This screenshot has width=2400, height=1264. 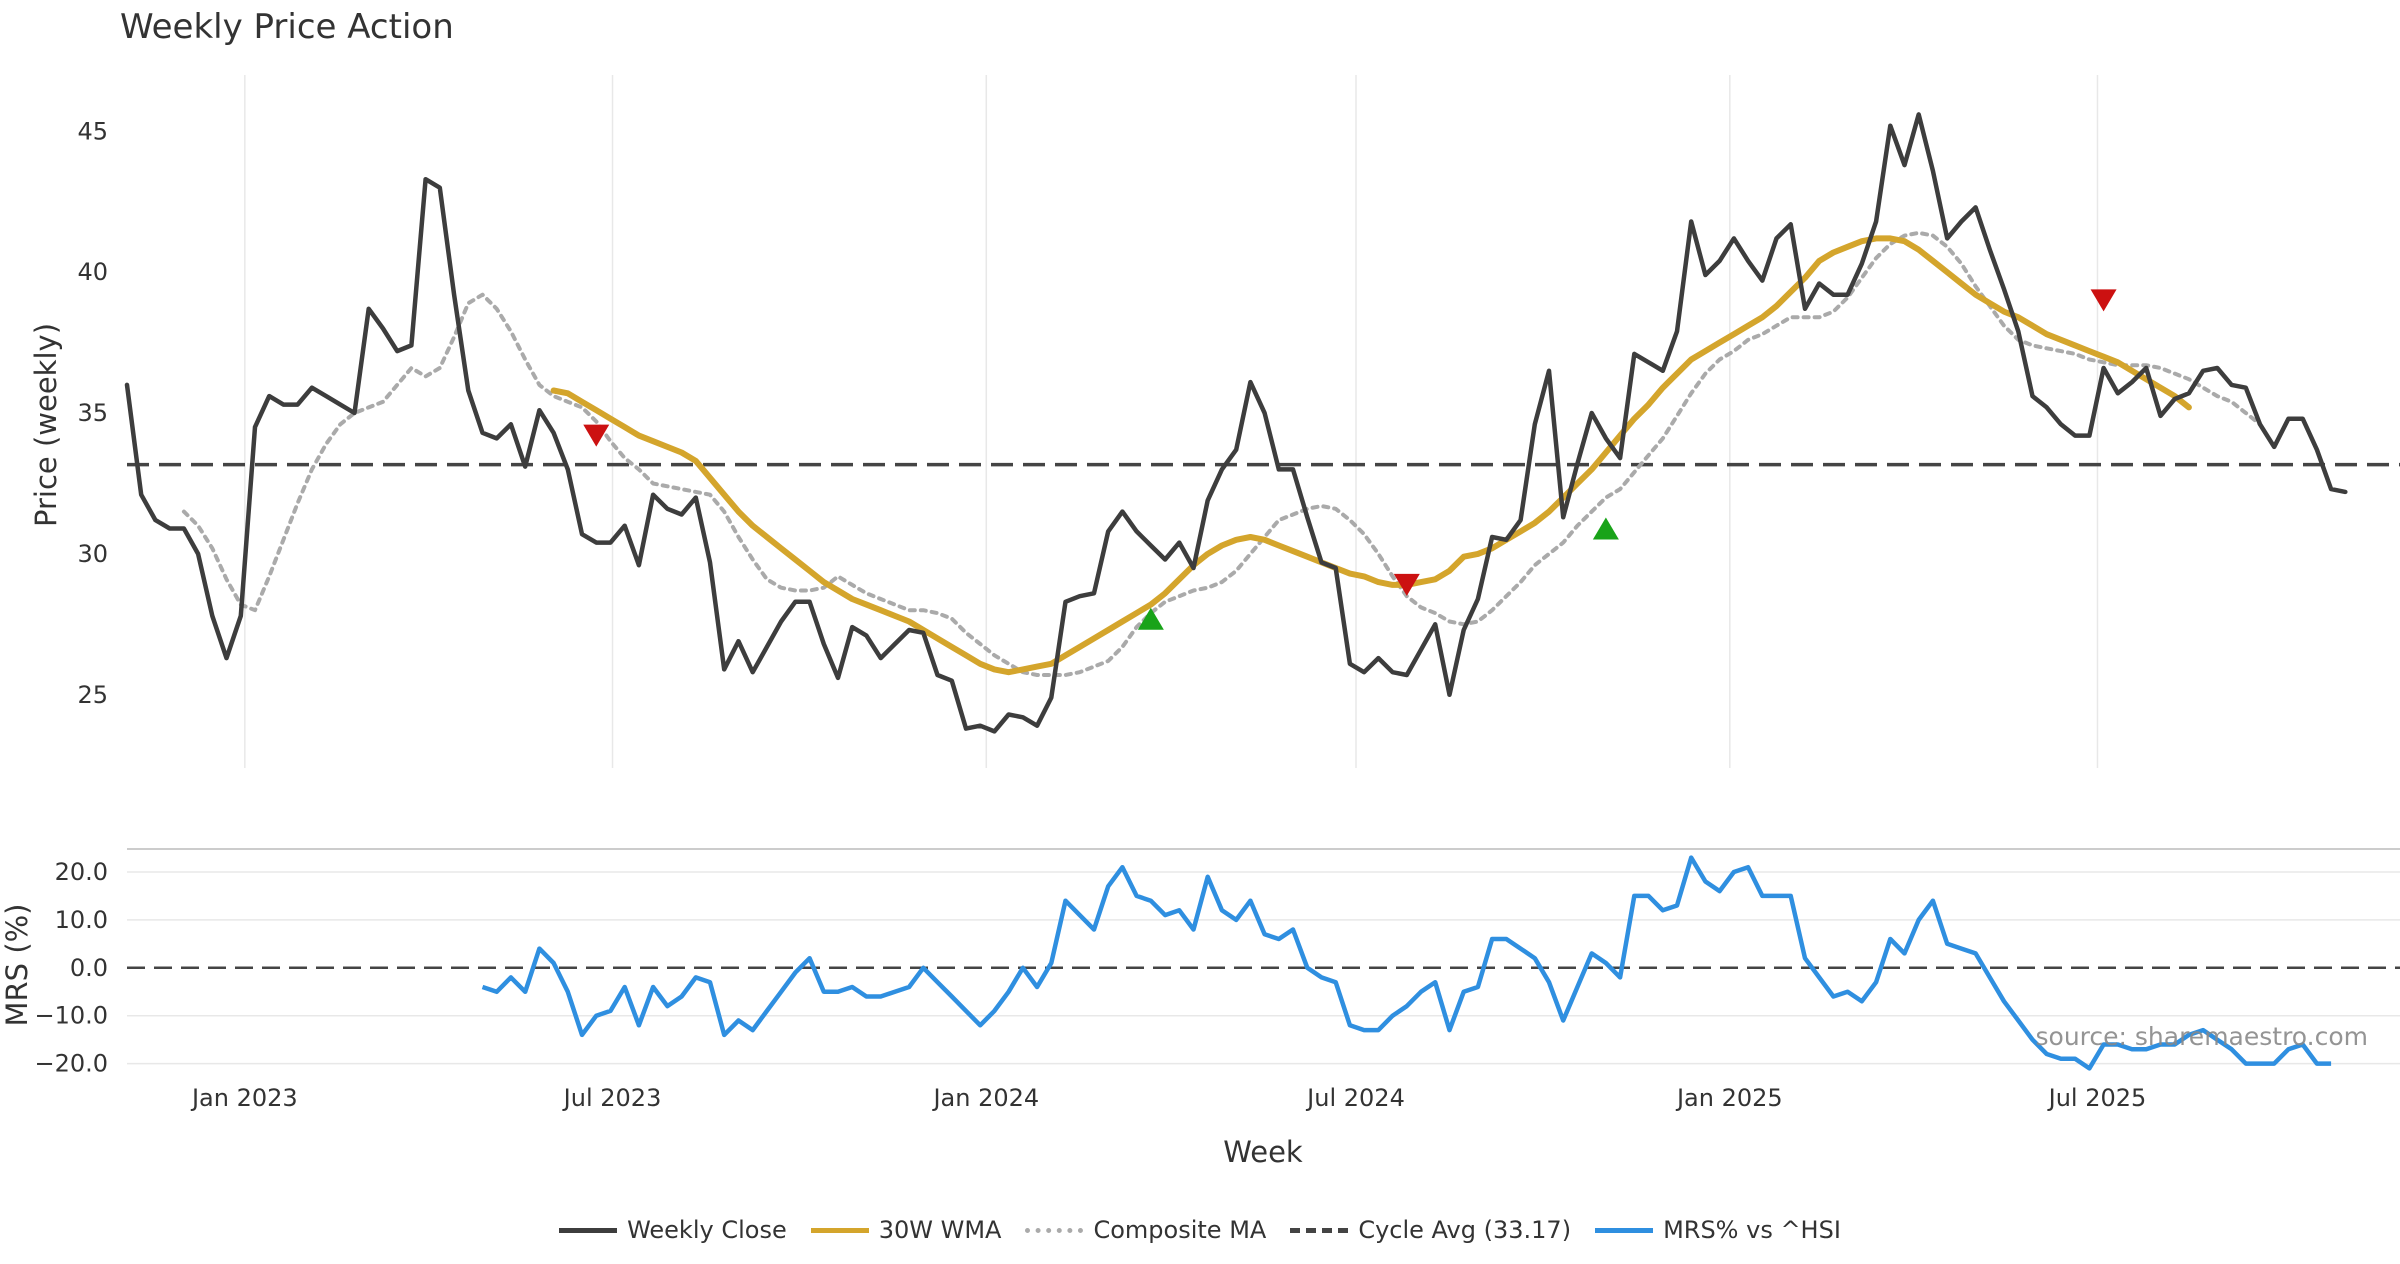 What do you see at coordinates (244, 1098) in the screenshot?
I see `x-tick-label: Jan 2023` at bounding box center [244, 1098].